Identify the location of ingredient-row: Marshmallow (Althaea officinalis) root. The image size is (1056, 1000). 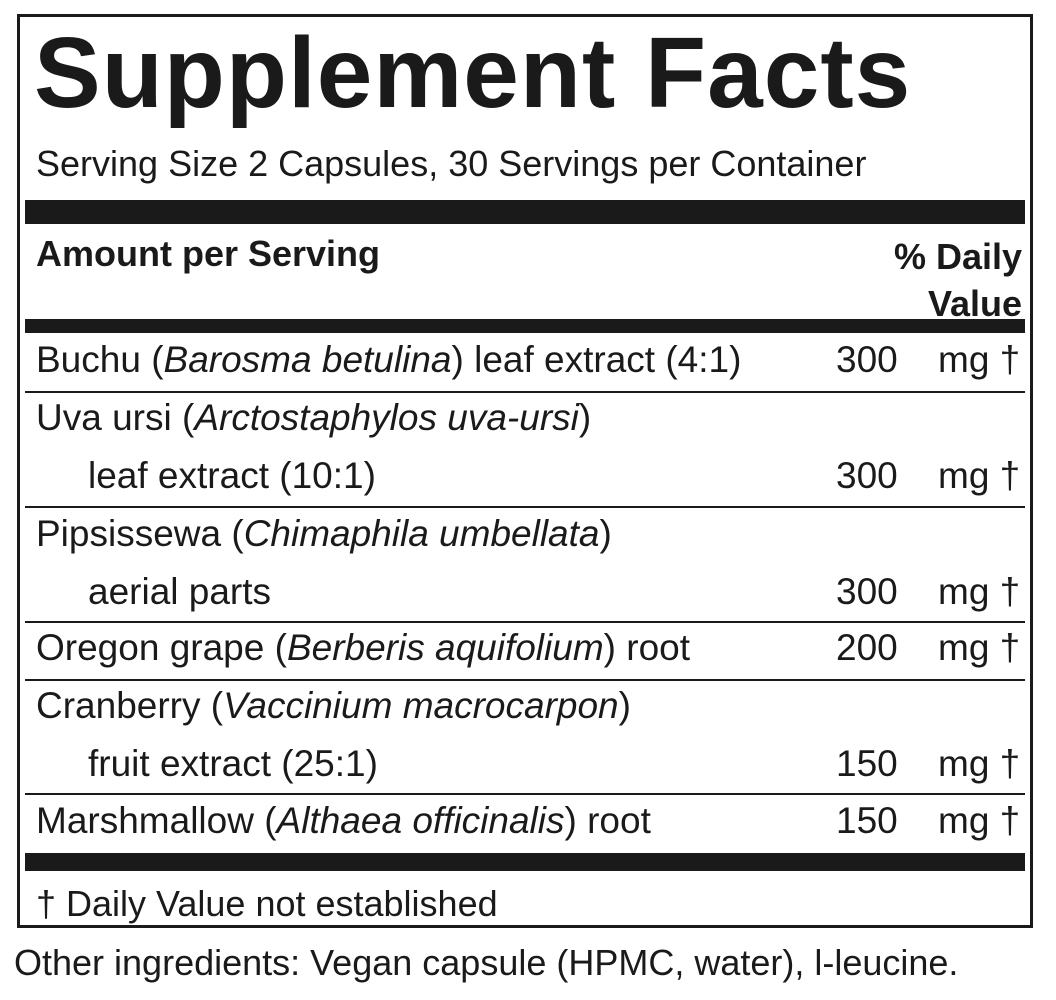
(343, 820).